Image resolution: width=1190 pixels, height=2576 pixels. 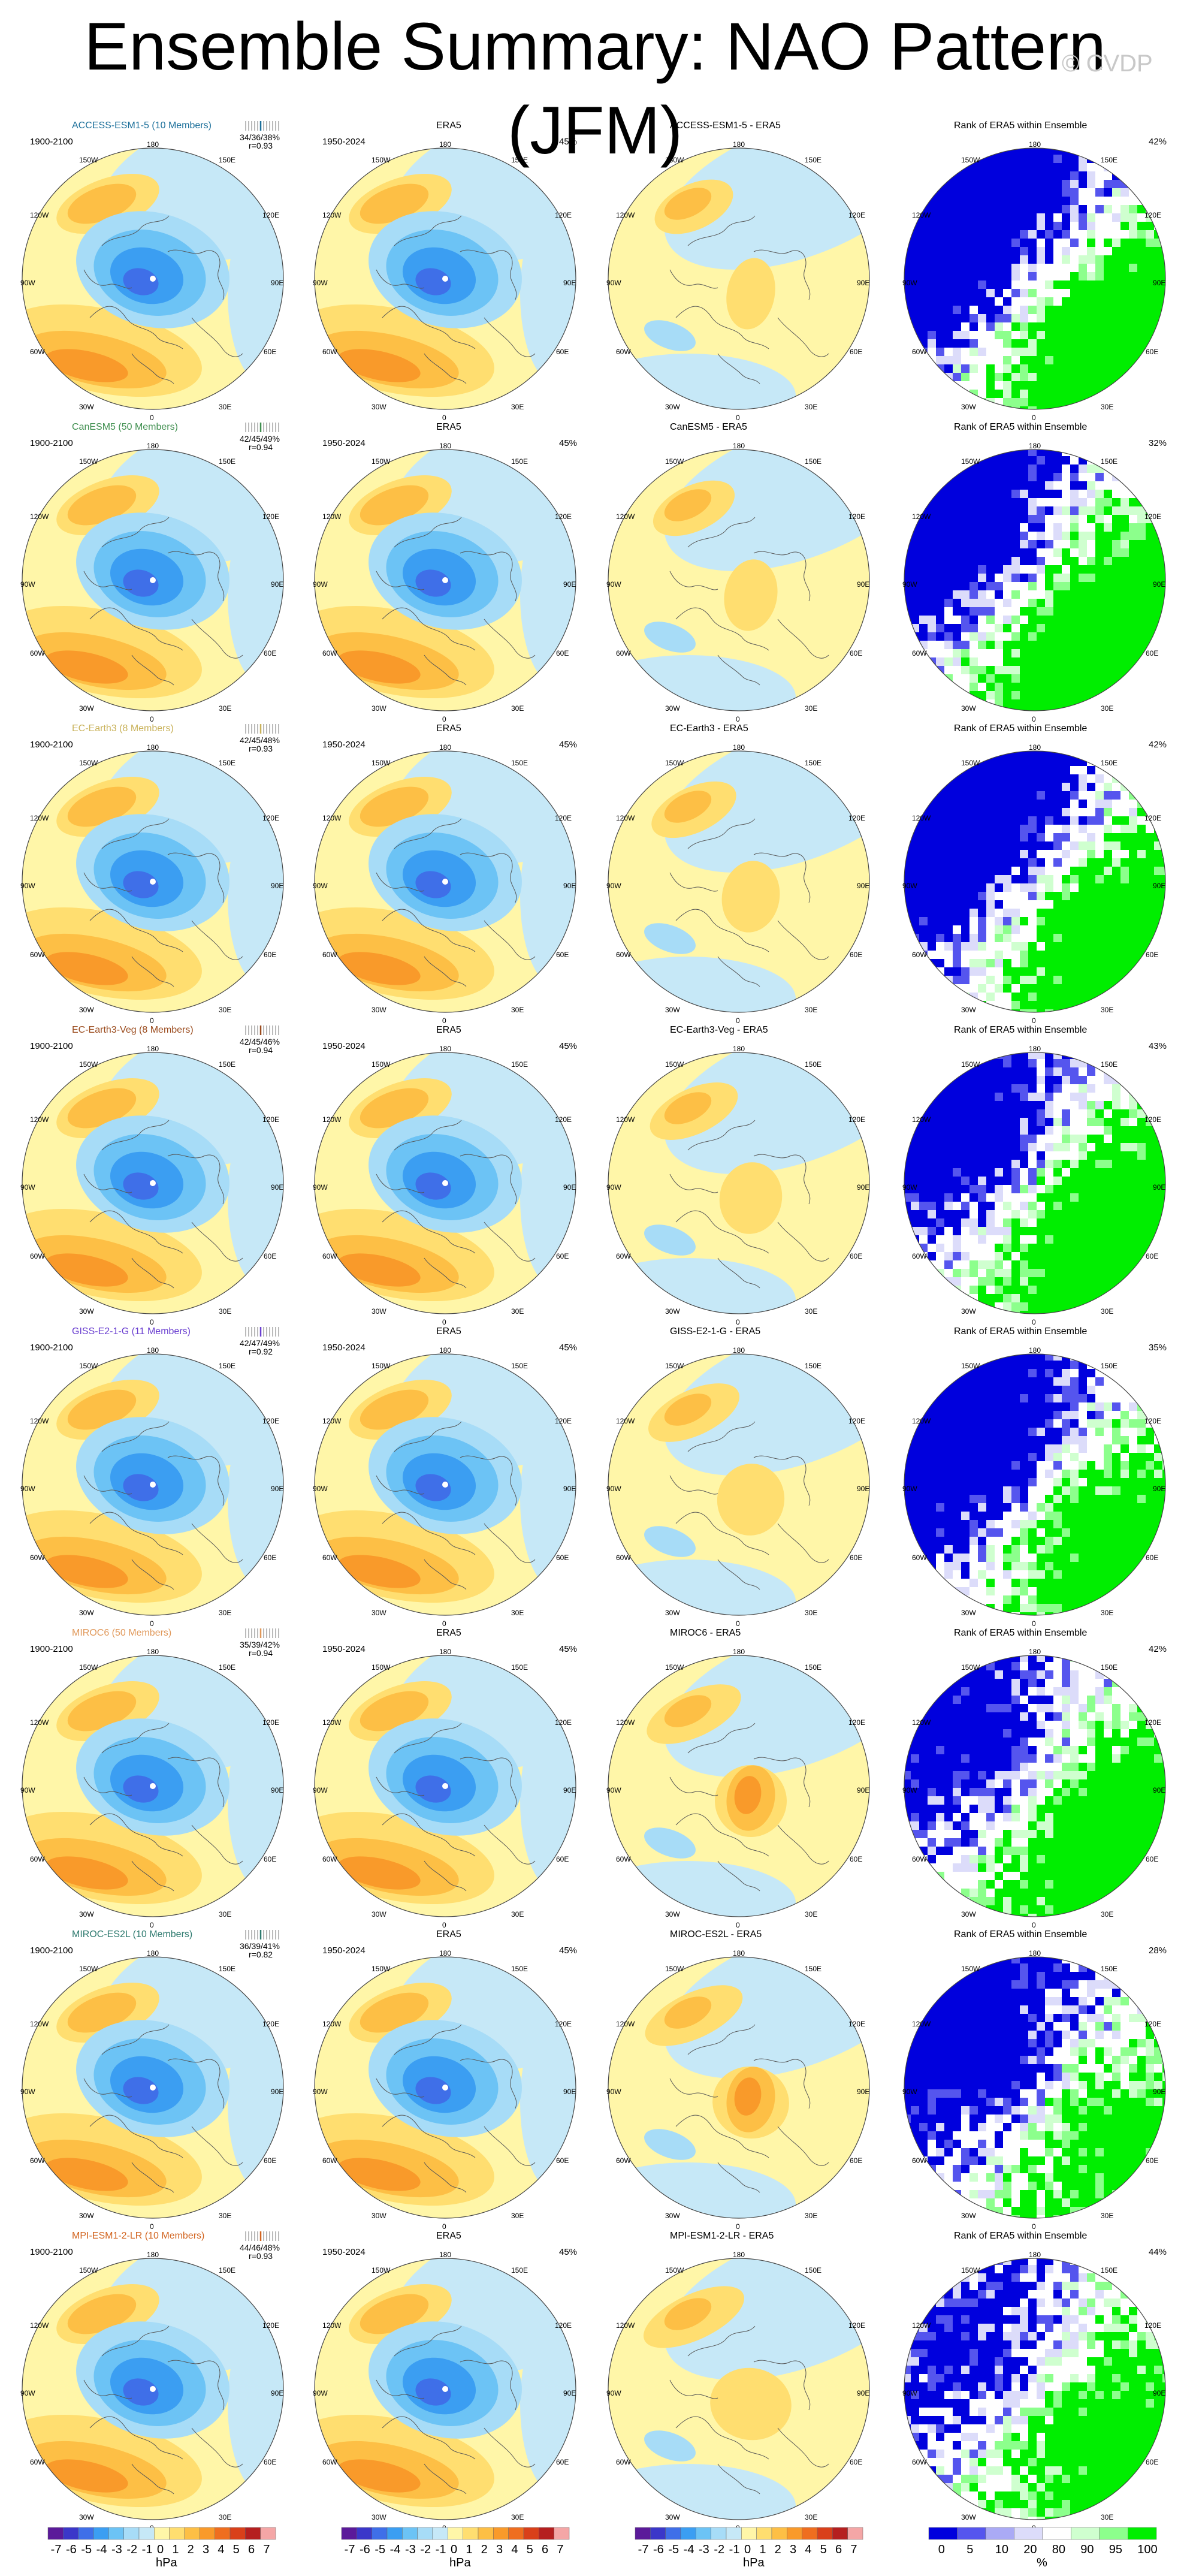 What do you see at coordinates (520, 160) in the screenshot?
I see `longitude-label: 150E` at bounding box center [520, 160].